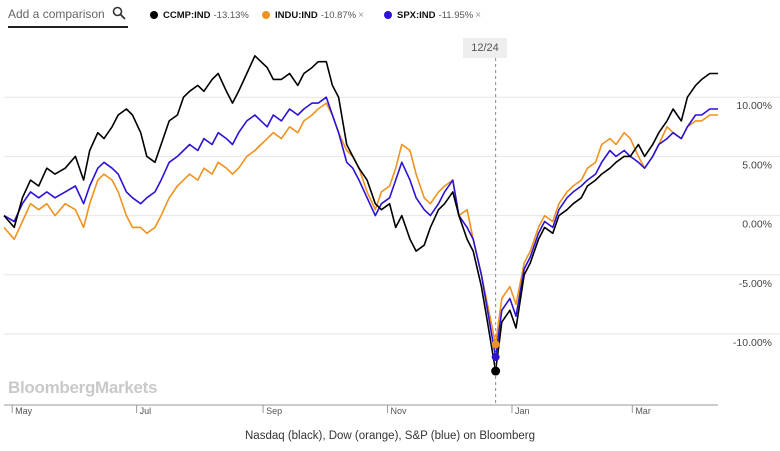 Image resolution: width=780 pixels, height=451 pixels. Describe the element at coordinates (478, 15) in the screenshot. I see `remove-spx-icon: ×` at that location.